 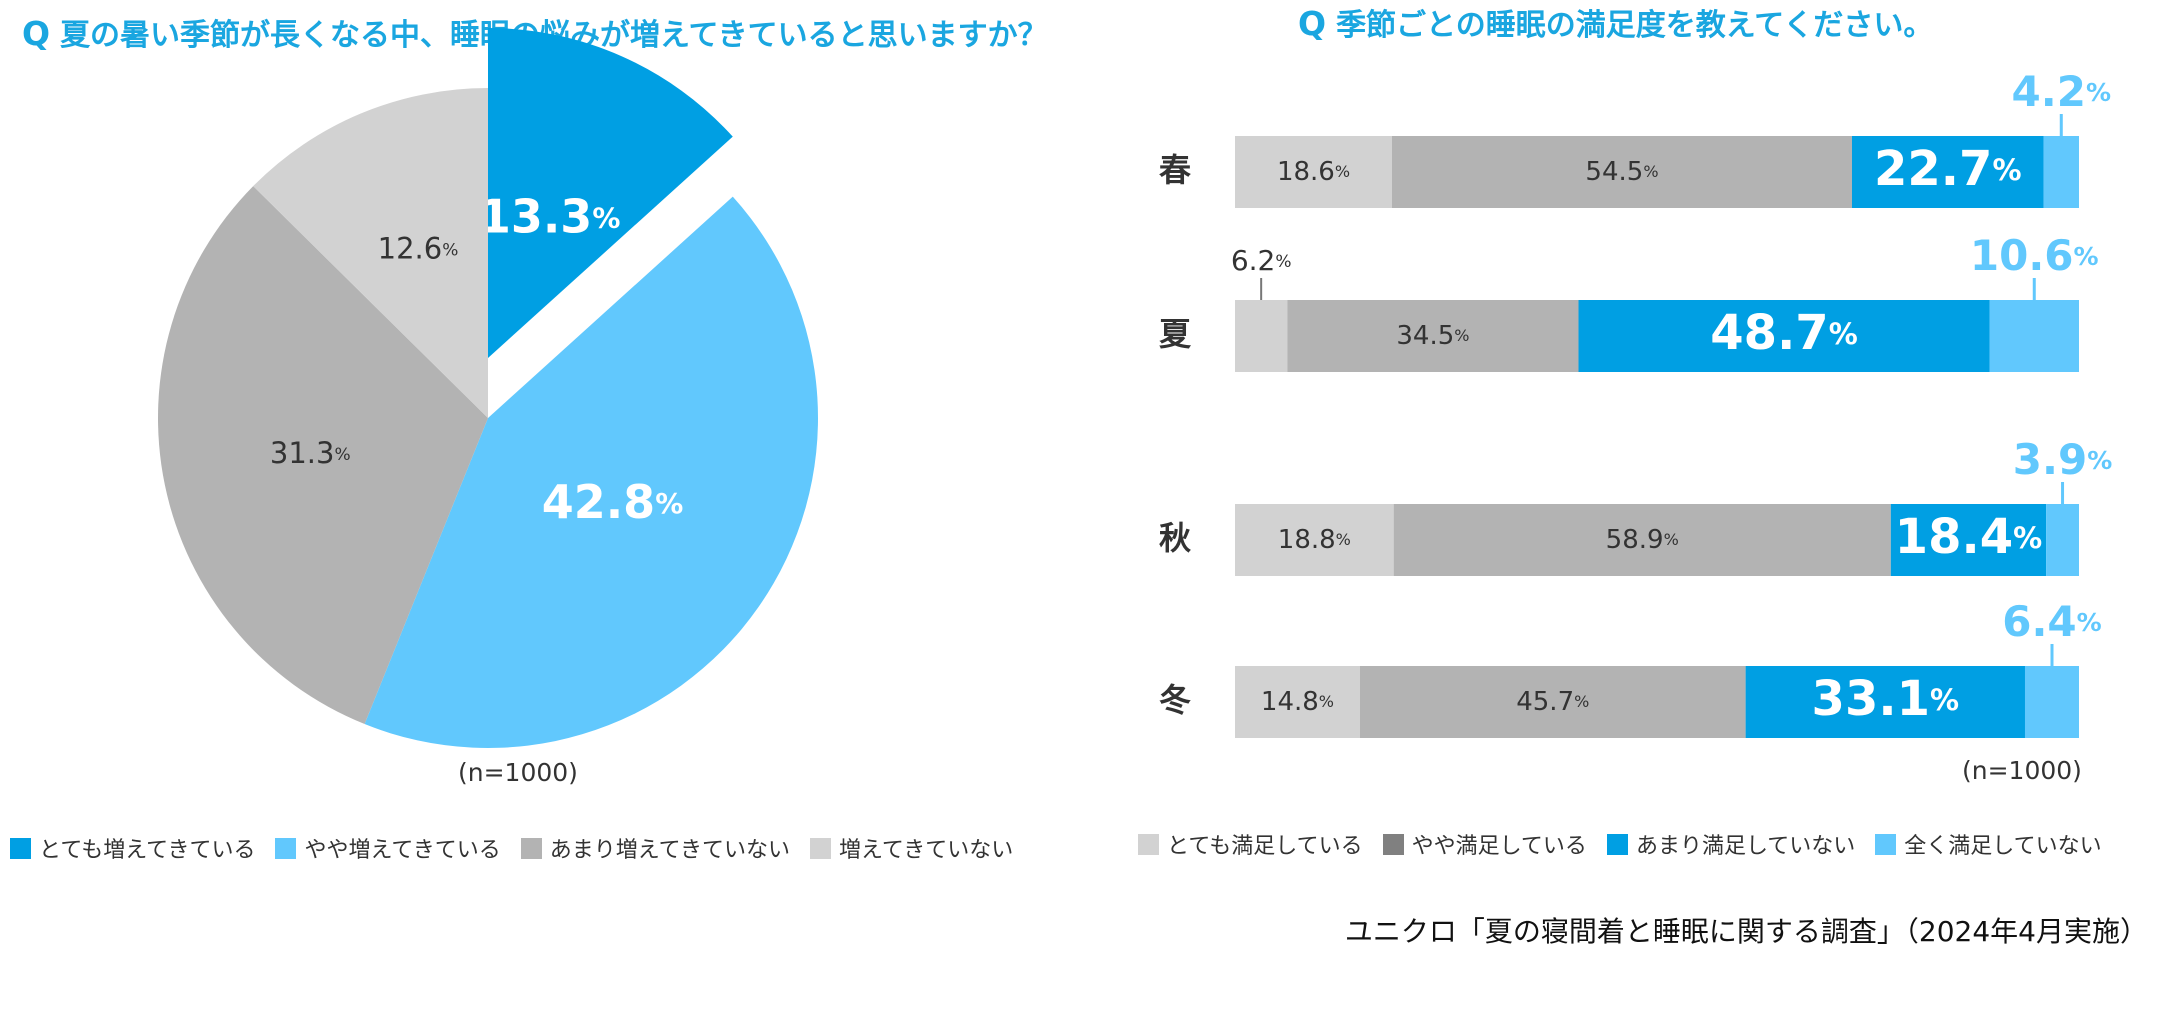 I want to click on legend-item: とても満足している, so click(x=1250, y=844).